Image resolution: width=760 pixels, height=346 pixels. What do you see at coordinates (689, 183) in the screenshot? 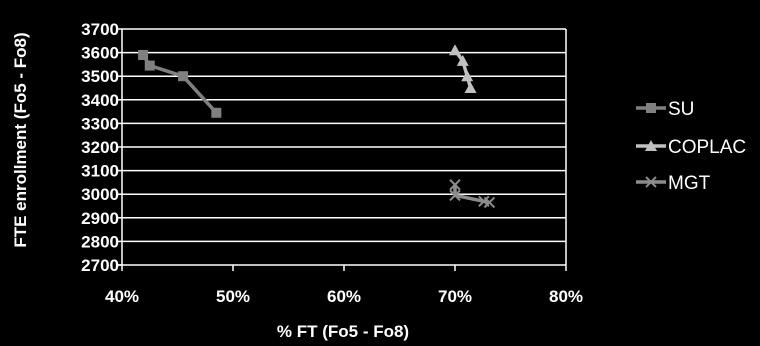
I see `legend-label: MGT` at bounding box center [689, 183].